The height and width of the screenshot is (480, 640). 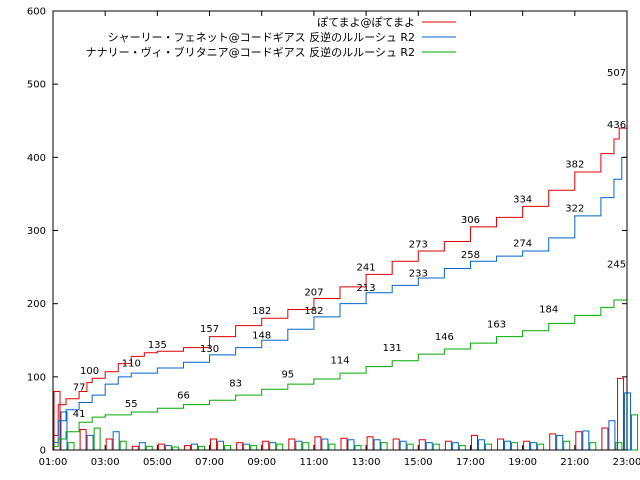 I want to click on y-tick-label-1: 100, so click(x=36, y=377).